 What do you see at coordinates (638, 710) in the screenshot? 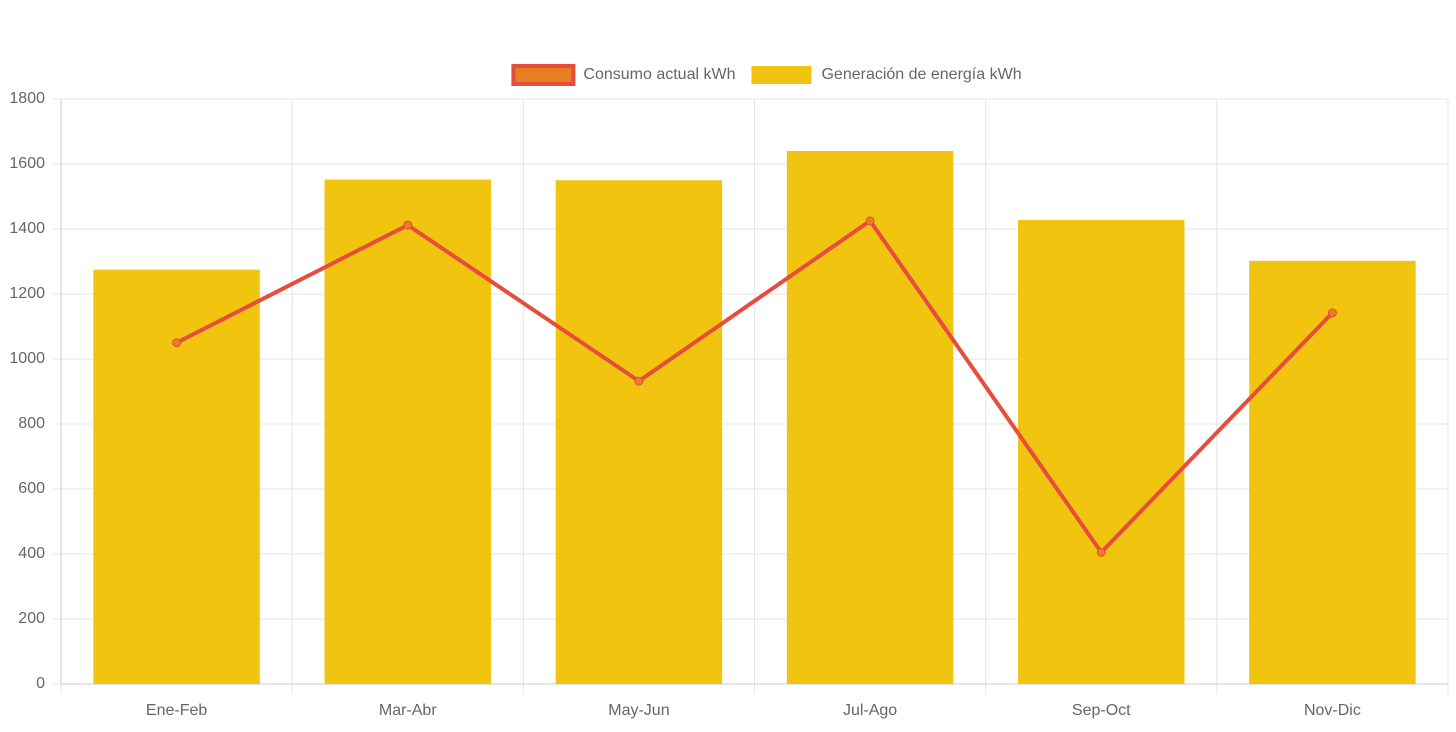
I see `x-tick-label: May-Jun` at bounding box center [638, 710].